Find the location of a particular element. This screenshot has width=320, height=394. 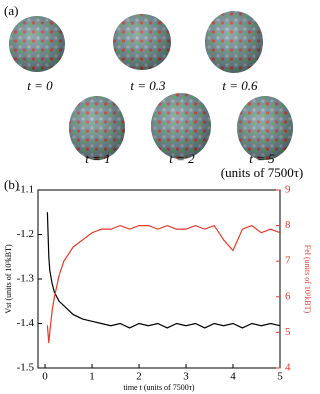

x-tick-label: 4 is located at coordinates (233, 377).